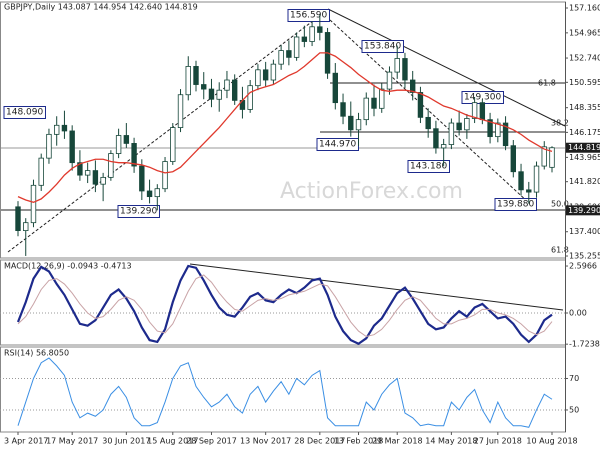  What do you see at coordinates (584, 132) in the screenshot?
I see `y-tick-label: 146.175` at bounding box center [584, 132].